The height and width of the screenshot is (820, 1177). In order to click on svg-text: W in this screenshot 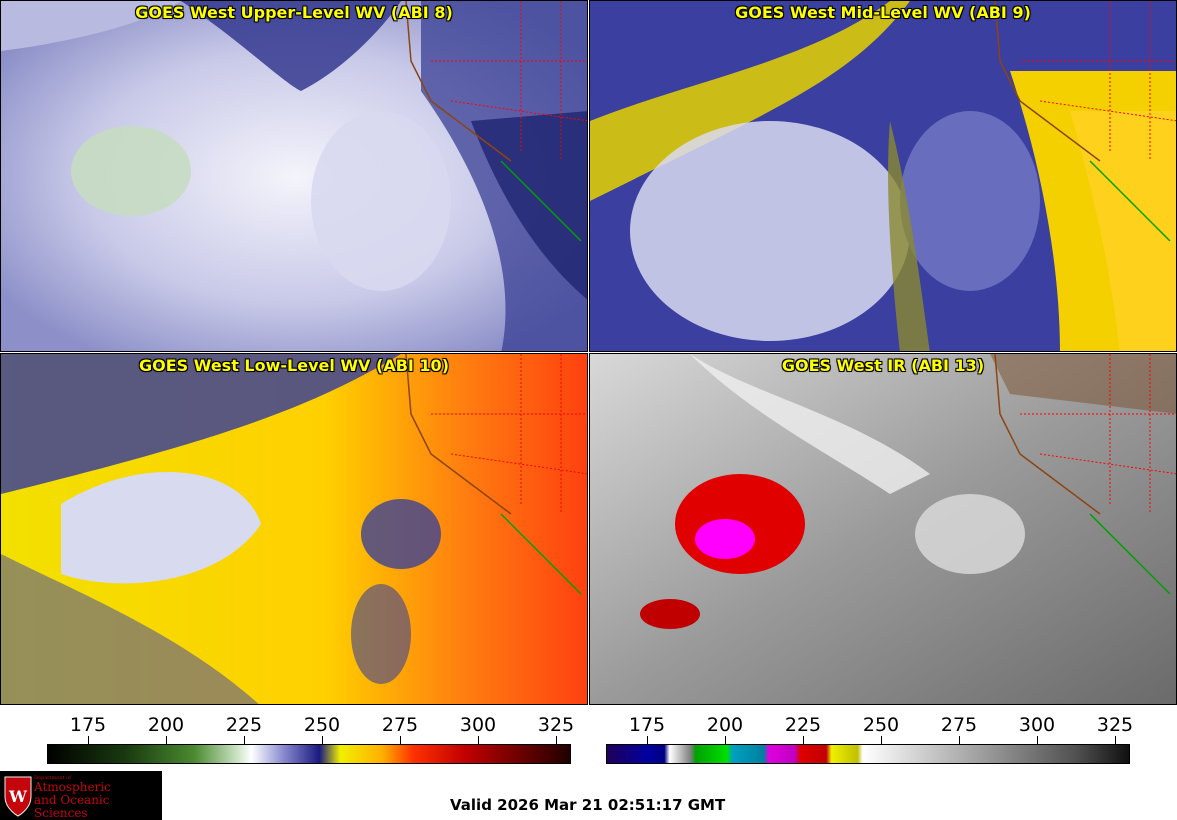, I will do `click(18, 796)`.